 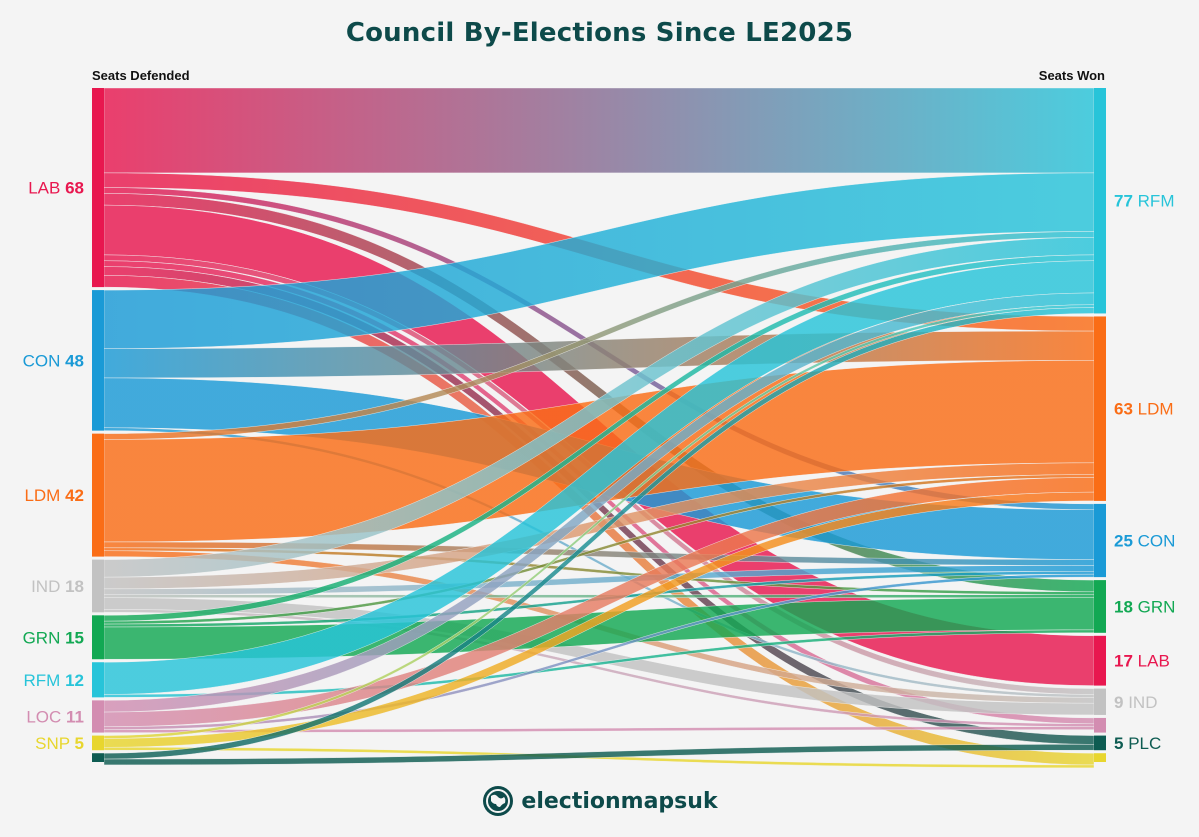 I want to click on left-node-con, so click(x=98, y=360).